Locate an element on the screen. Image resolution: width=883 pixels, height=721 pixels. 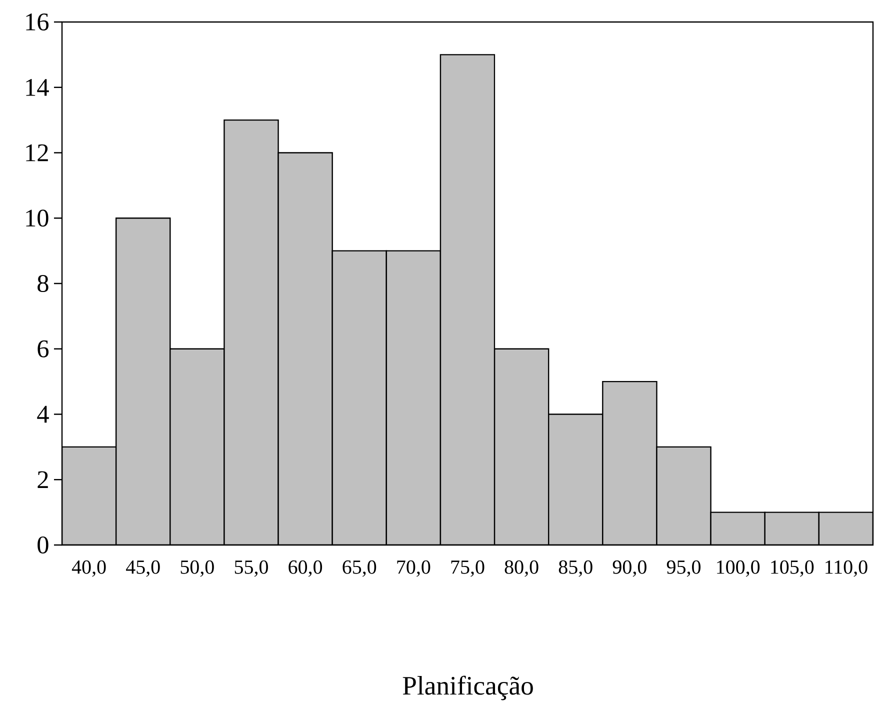
x-tick-label: 65,0 is located at coordinates (359, 568).